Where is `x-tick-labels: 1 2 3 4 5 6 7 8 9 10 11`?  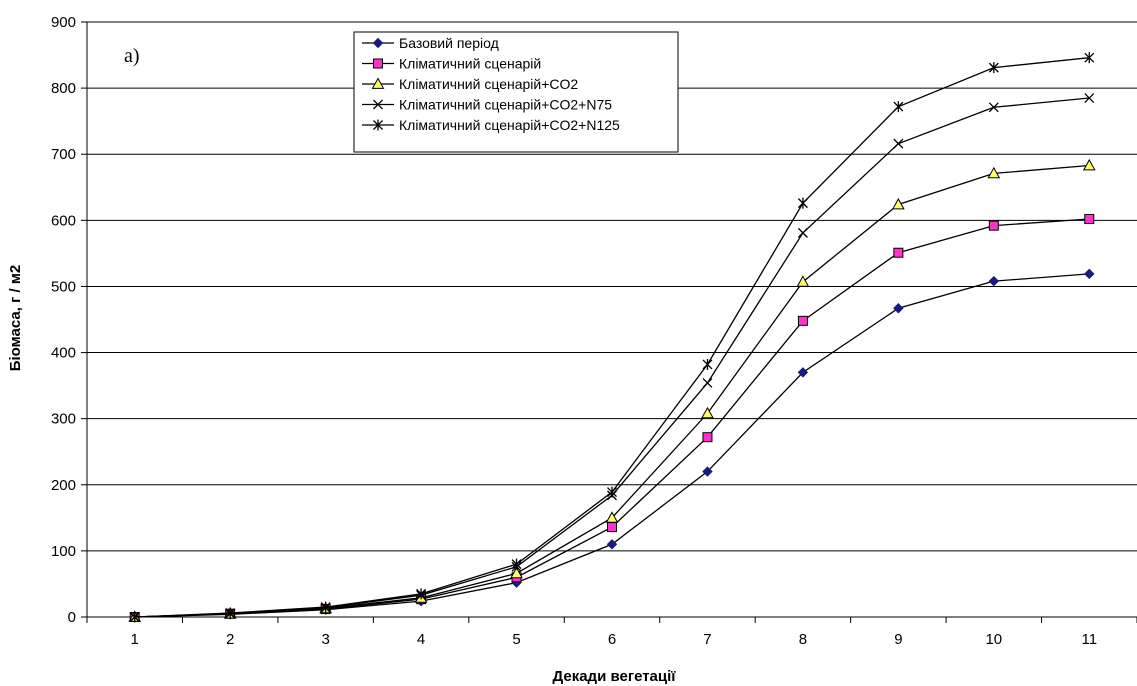 x-tick-labels: 1 2 3 4 5 6 7 8 9 10 11 is located at coordinates (614, 639).